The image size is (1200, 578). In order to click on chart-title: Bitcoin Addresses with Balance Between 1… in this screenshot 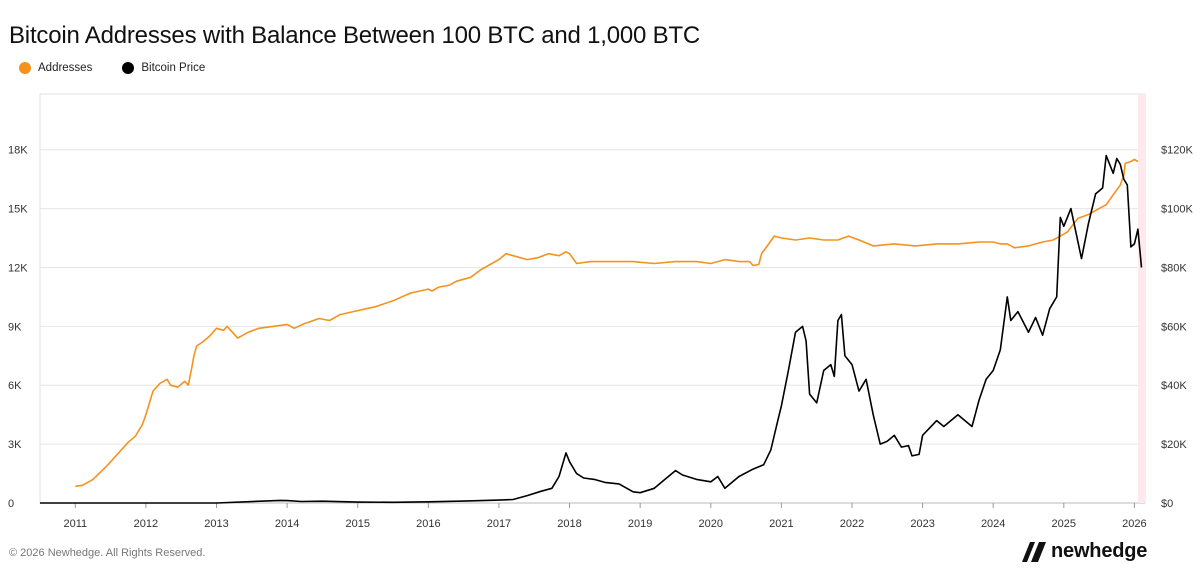, I will do `click(355, 35)`.